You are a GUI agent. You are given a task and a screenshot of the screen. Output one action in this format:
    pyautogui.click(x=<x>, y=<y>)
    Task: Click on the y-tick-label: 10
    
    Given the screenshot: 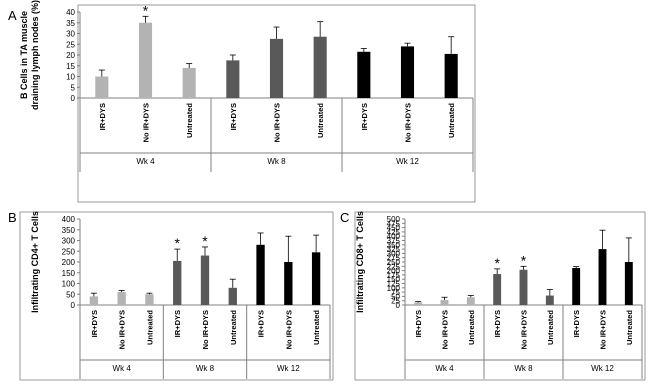 What is the action you would take?
    pyautogui.click(x=70, y=77)
    